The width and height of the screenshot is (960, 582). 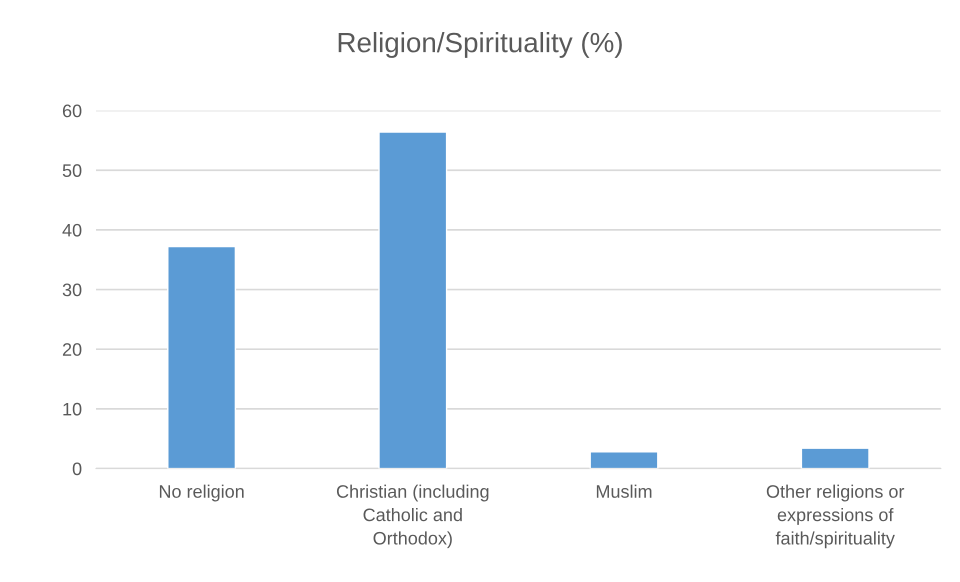 What do you see at coordinates (72, 409) in the screenshot?
I see `y-tick-label: 10` at bounding box center [72, 409].